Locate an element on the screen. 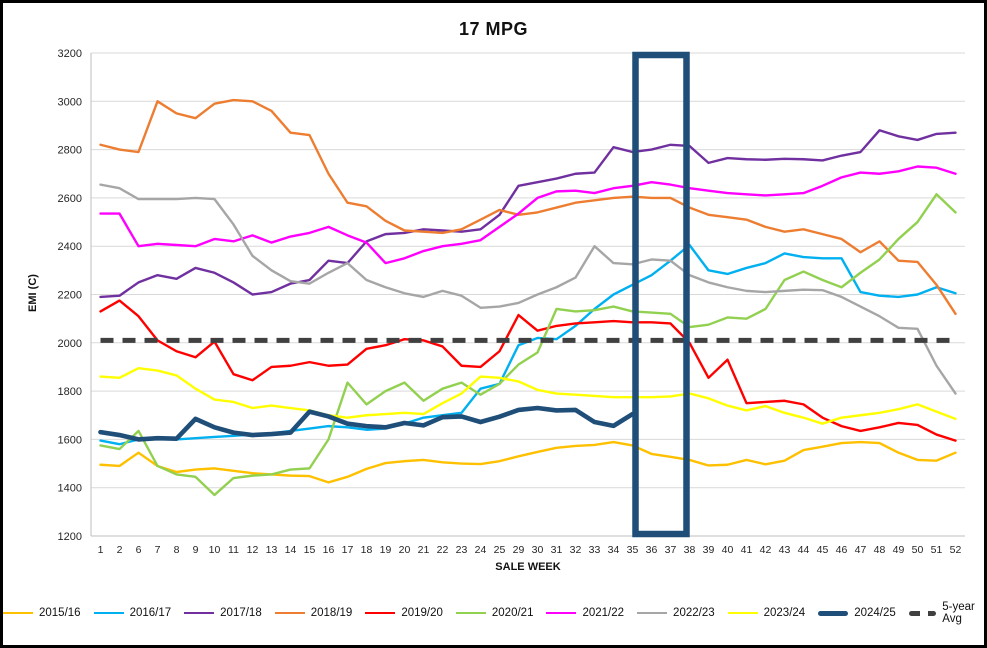 The width and height of the screenshot is (987, 648). x-tick-label: 29 is located at coordinates (519, 550).